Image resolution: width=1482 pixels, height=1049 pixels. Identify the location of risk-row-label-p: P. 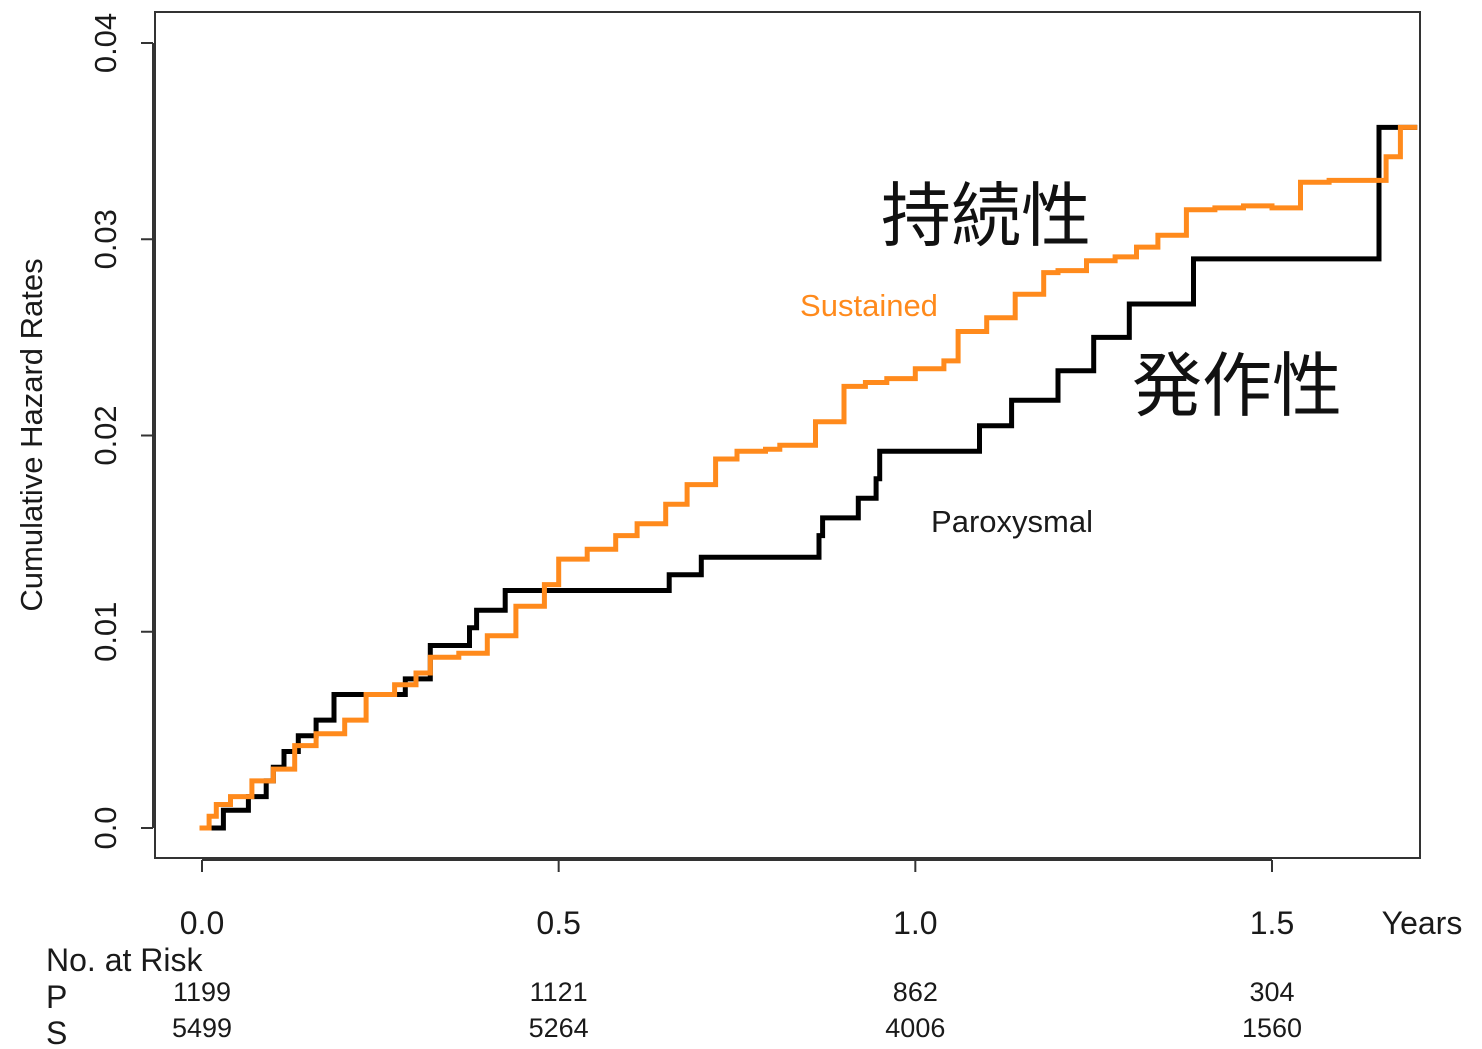
(56, 997).